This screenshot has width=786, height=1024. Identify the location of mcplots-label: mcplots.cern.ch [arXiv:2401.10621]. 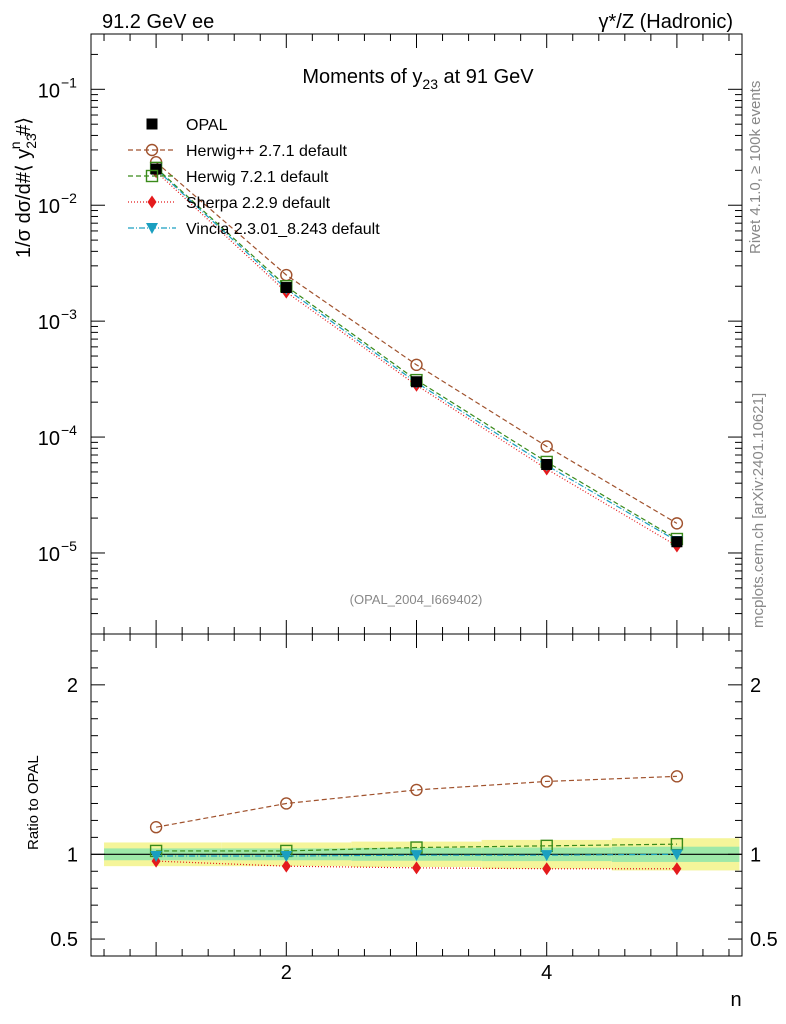
(758, 510).